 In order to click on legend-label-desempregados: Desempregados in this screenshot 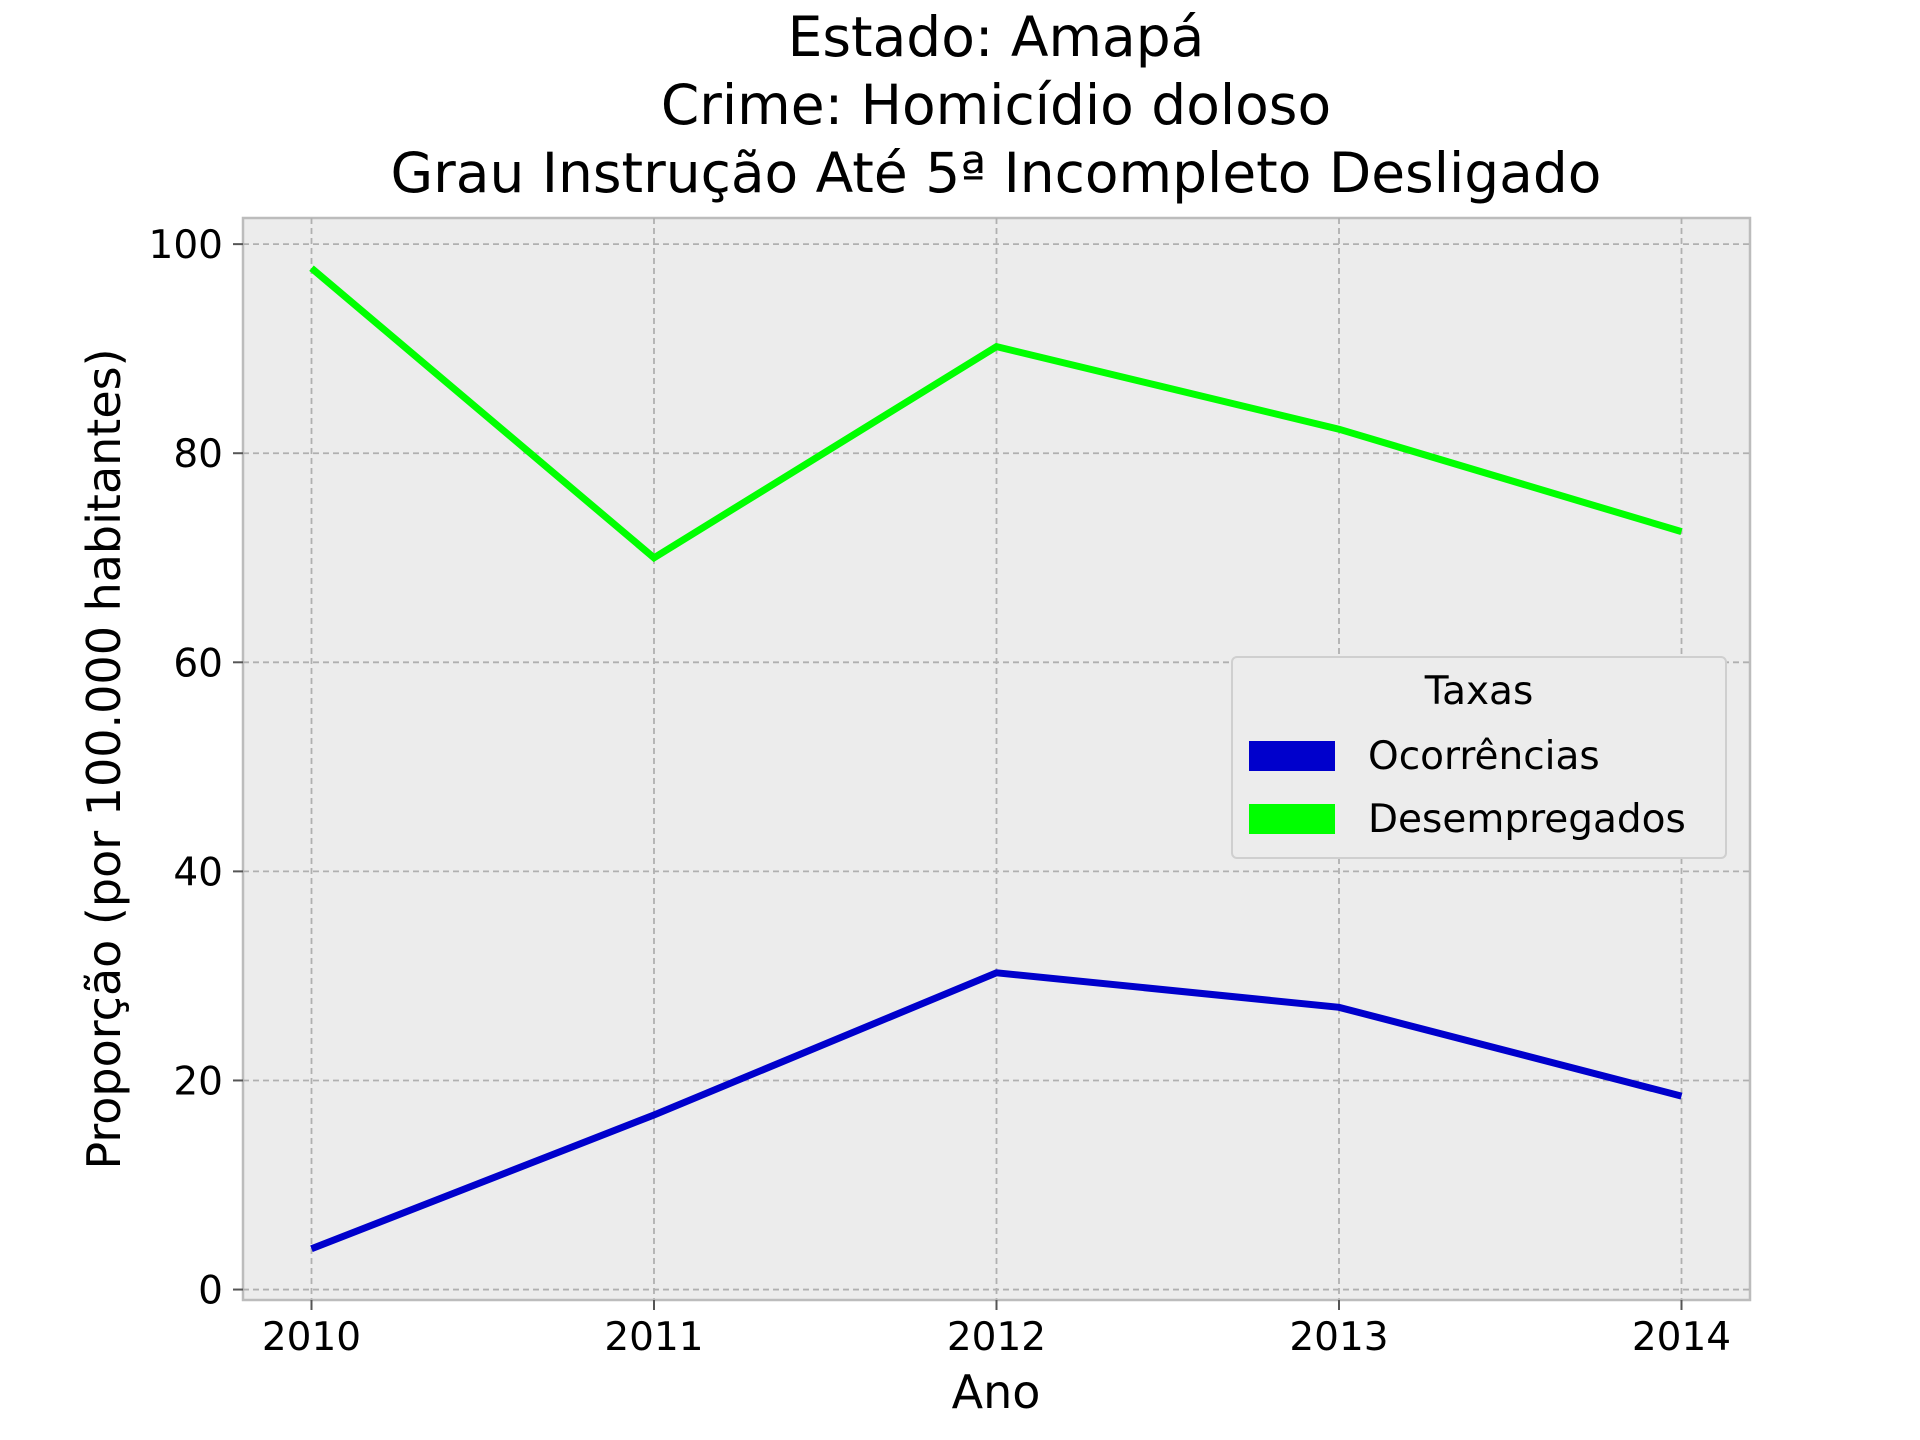, I will do `click(1527, 819)`.